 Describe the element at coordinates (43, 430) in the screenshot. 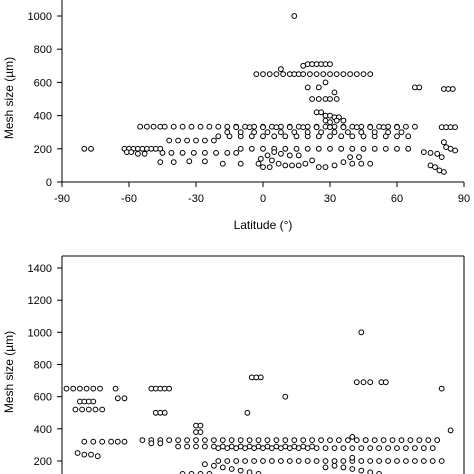

I see `y-tick-label: 400` at that location.